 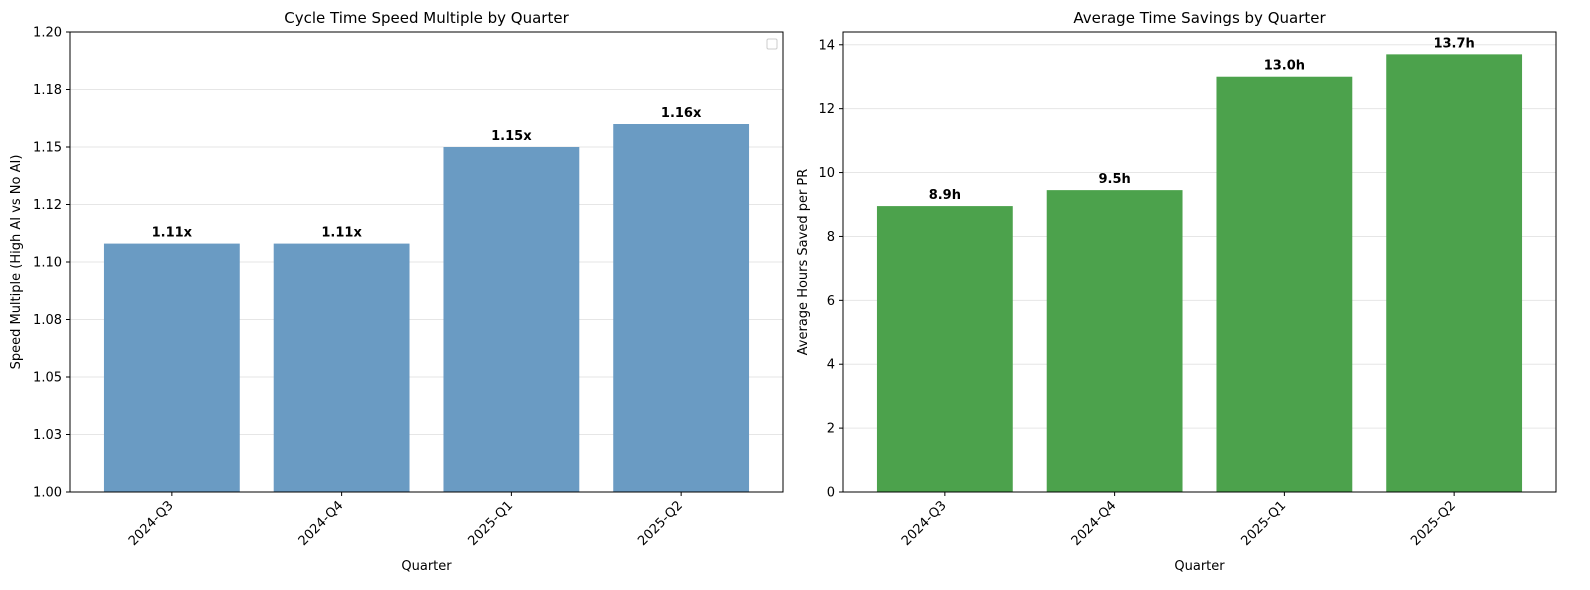 What do you see at coordinates (47, 378) in the screenshot?
I see `left-ytick-label: 1.05` at bounding box center [47, 378].